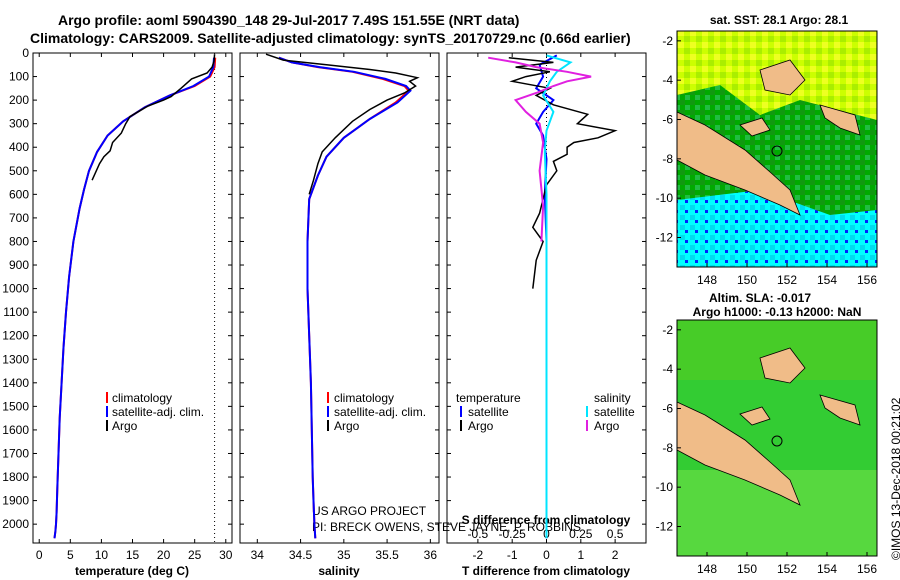 Image resolution: width=900 pixels, height=580 pixels. Describe the element at coordinates (707, 280) in the screenshot. I see `sst_map-xtick-label: 148` at that location.